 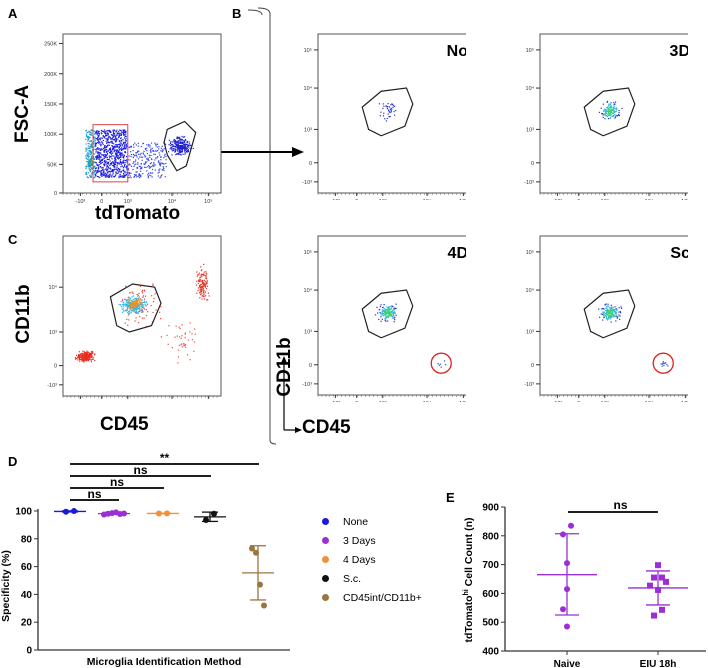 What do you see at coordinates (462, 401) in the screenshot?
I see `x-tick-label: 10⁵` at bounding box center [462, 401].